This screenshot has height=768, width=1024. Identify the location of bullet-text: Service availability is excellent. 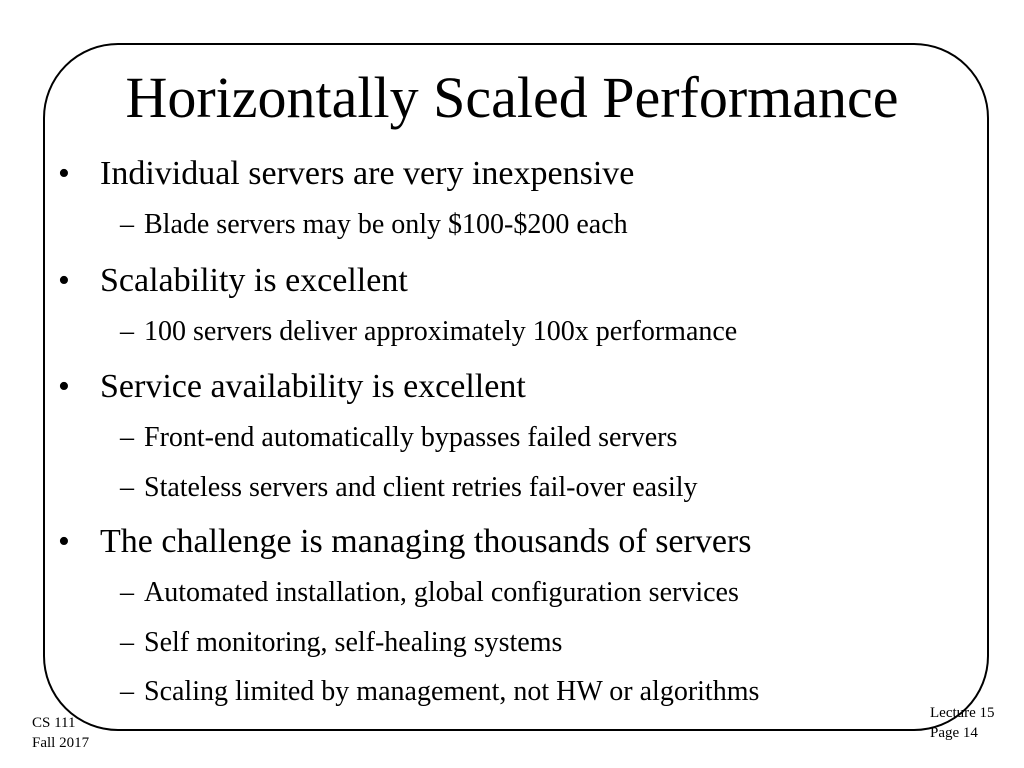
(313, 386).